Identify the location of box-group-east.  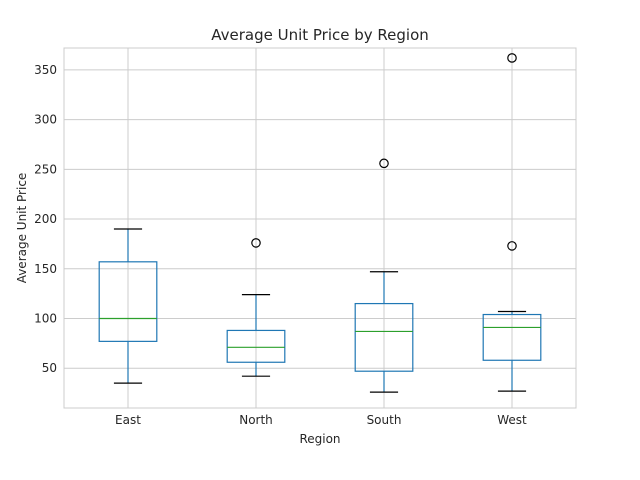
(128, 306).